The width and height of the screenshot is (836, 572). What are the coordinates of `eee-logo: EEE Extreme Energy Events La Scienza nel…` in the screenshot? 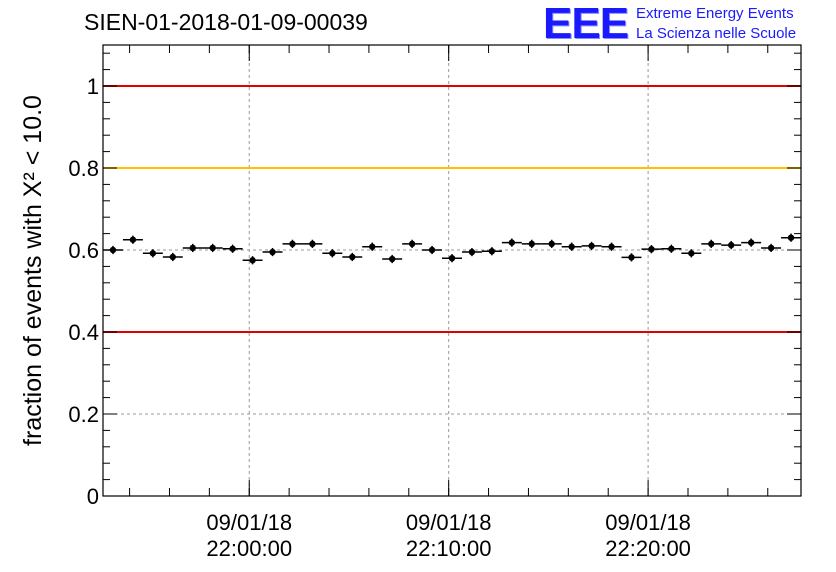 It's located at (688, 26).